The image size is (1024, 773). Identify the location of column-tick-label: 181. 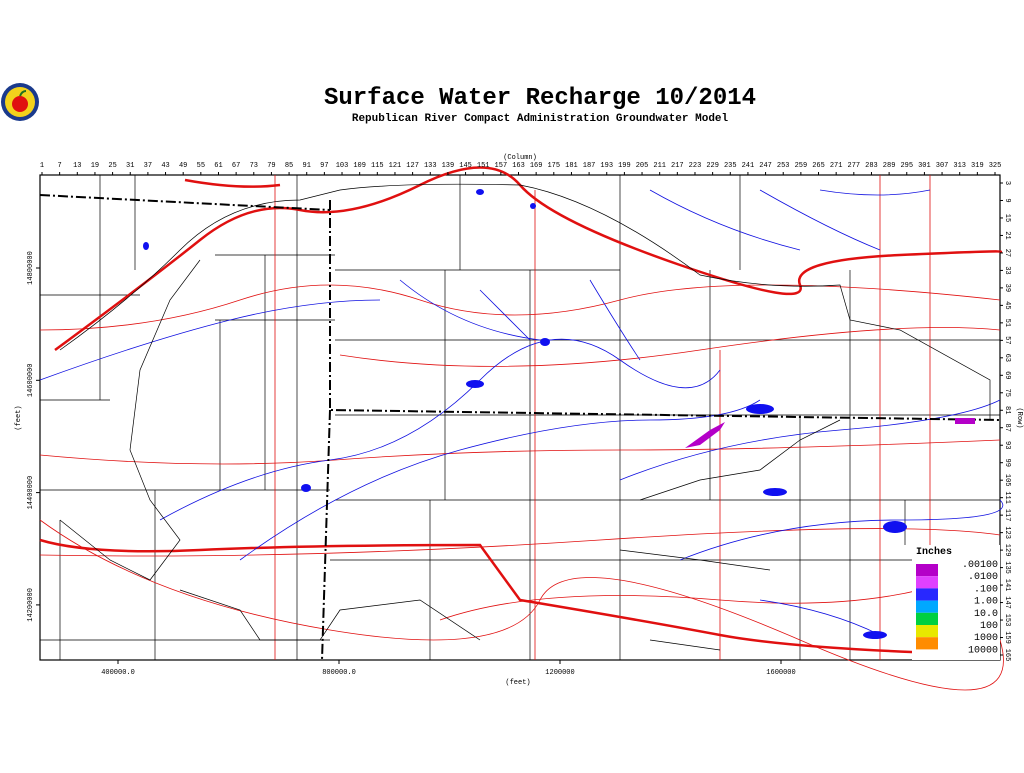
(571, 166).